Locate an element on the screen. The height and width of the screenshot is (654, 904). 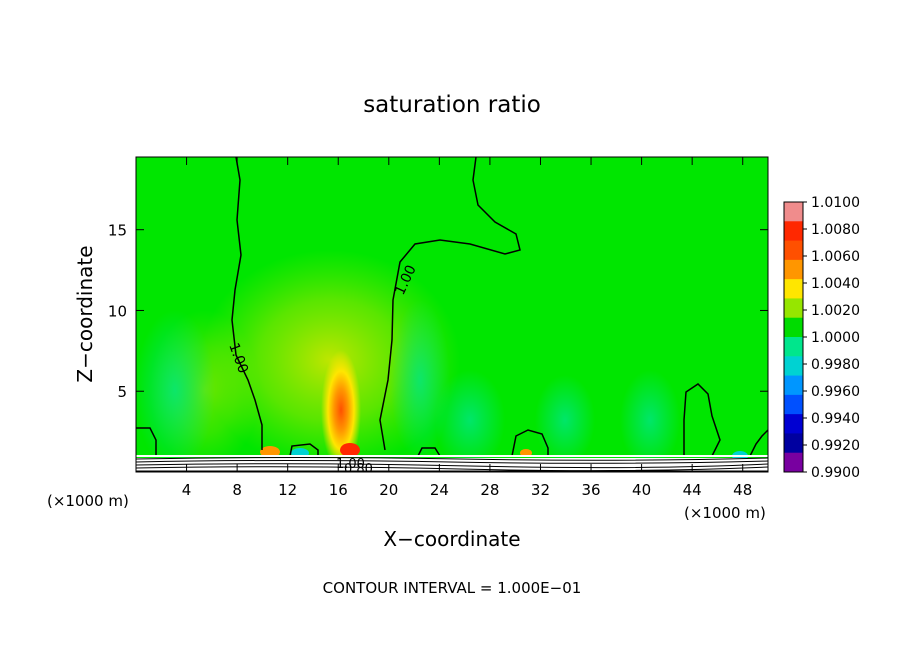
colorbar-label: 0.9920 is located at coordinates (835, 446).